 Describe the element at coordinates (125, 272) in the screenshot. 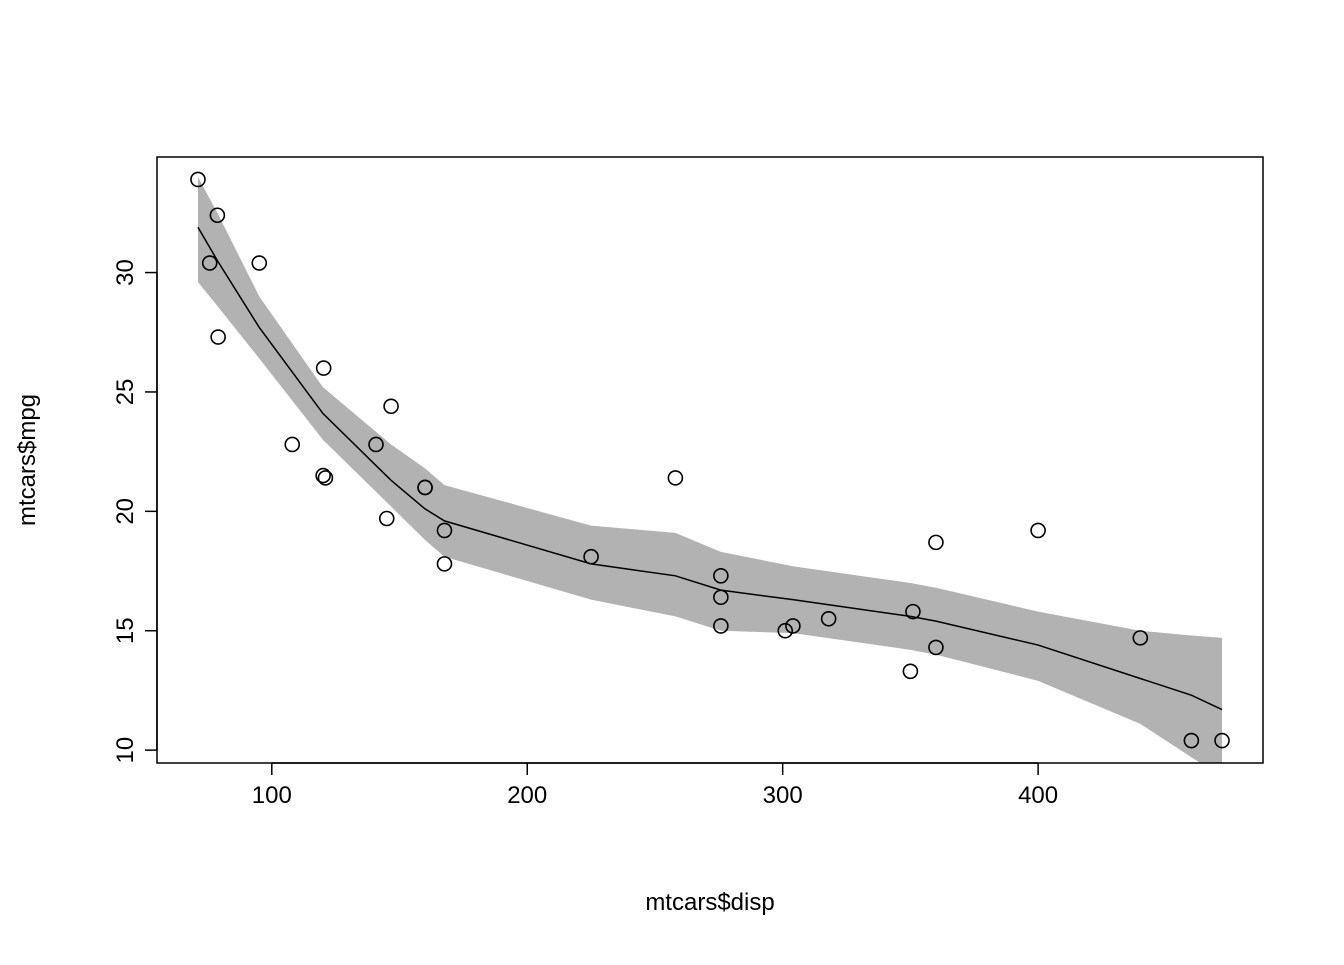

I see `y-tick-label: 30` at that location.